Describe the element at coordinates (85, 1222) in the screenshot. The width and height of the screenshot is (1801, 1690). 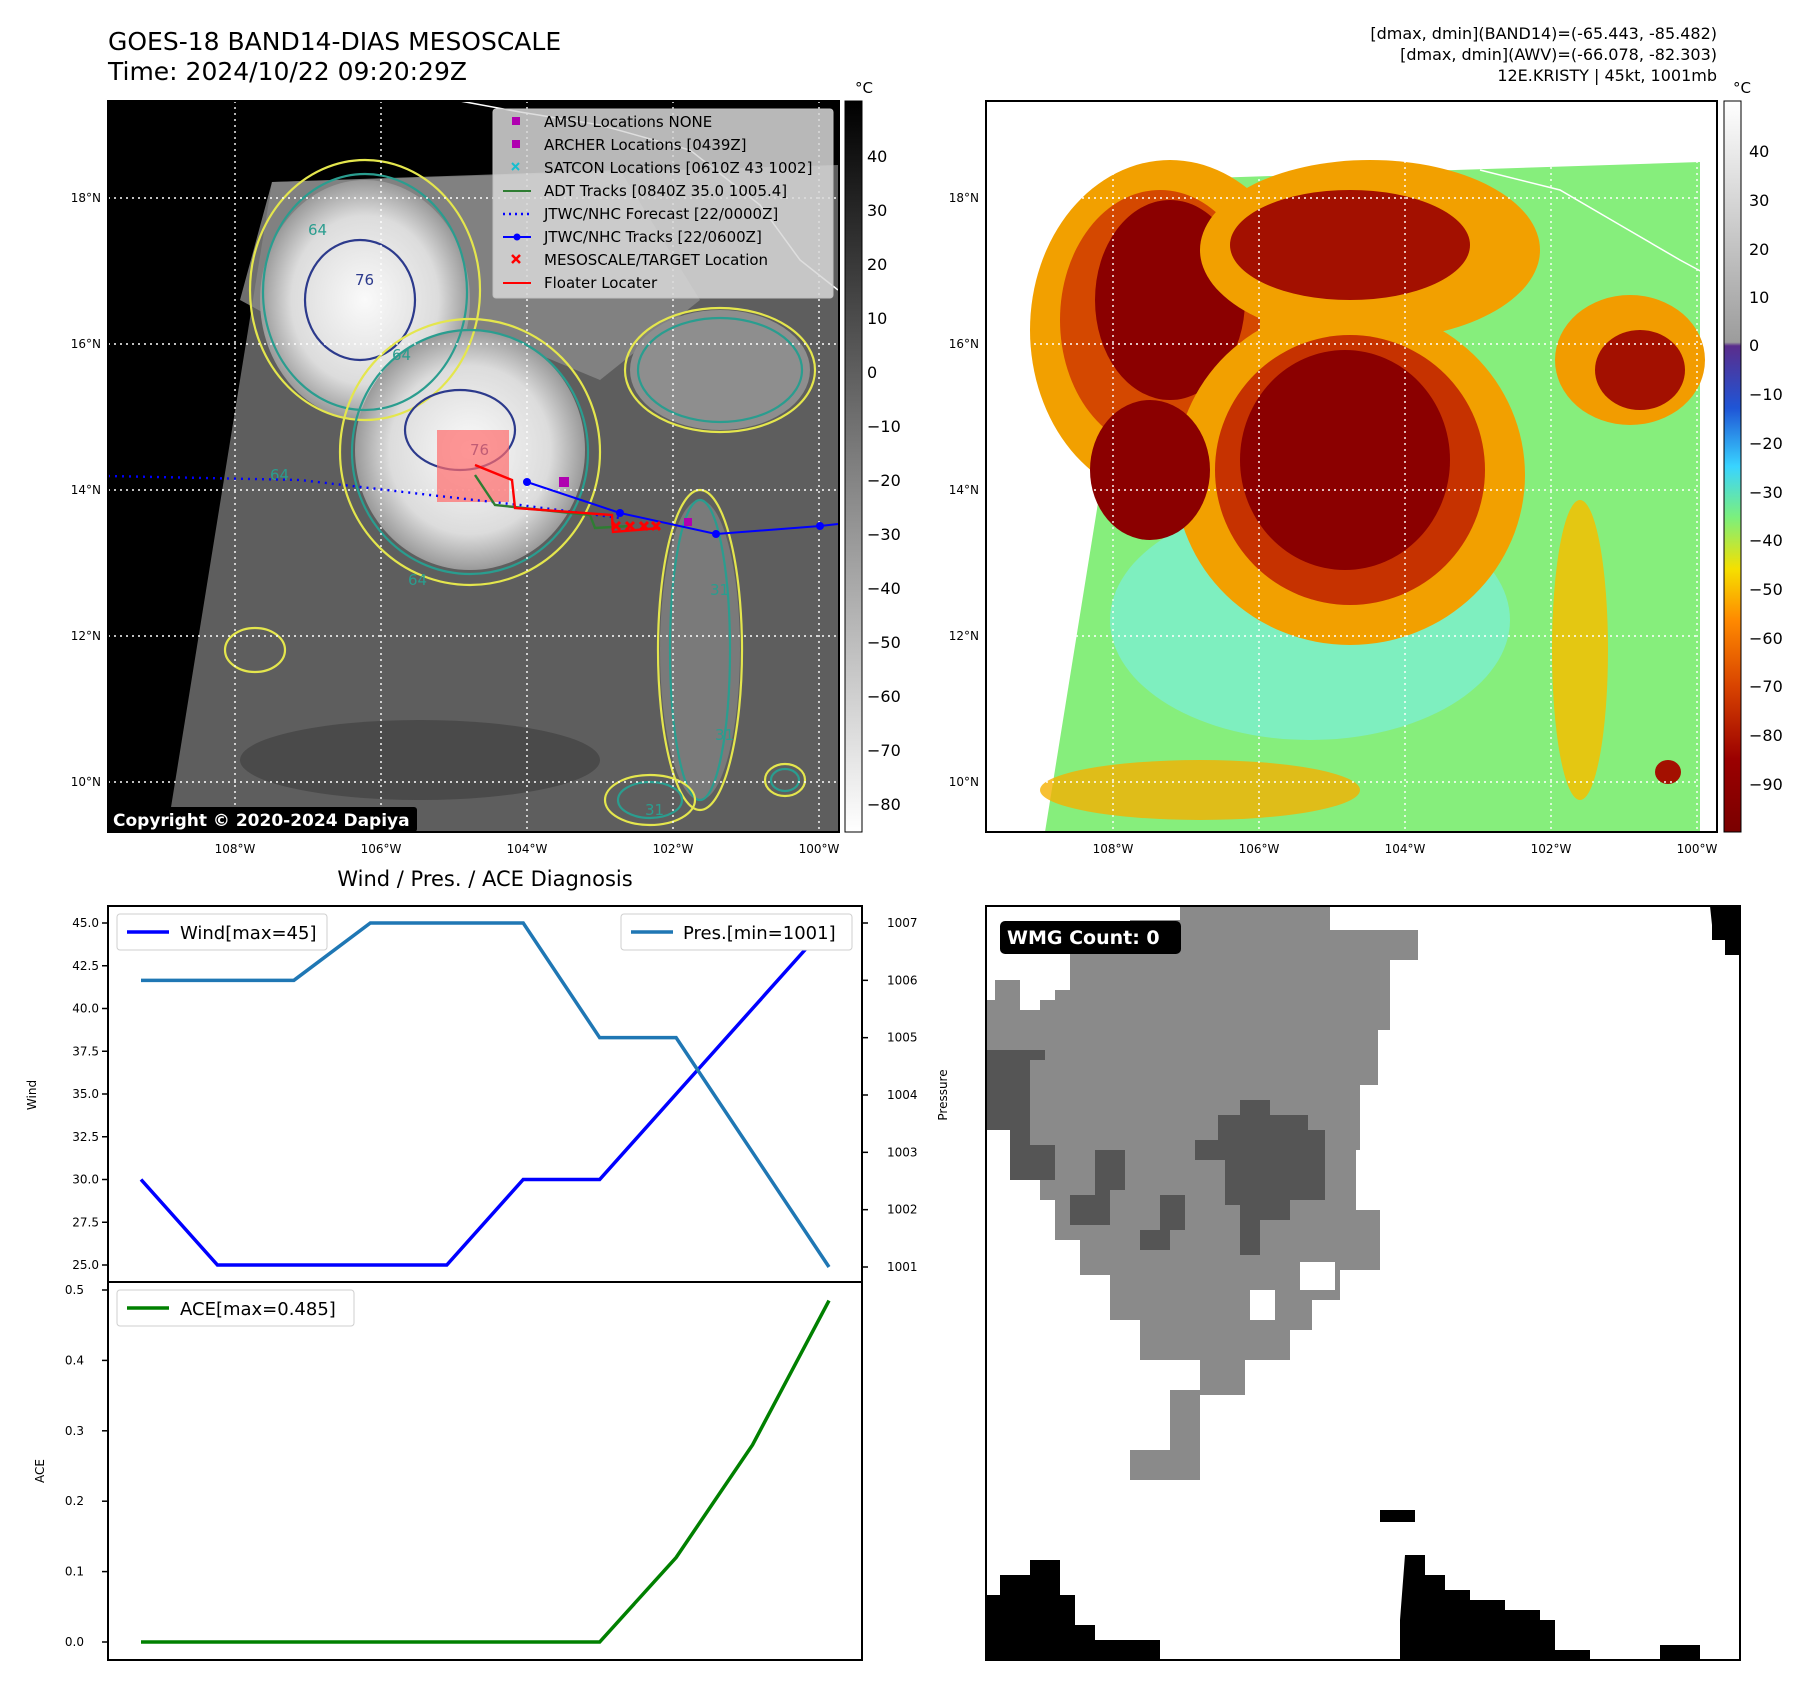
I see `wind-y-tick-label: 27.5` at that location.